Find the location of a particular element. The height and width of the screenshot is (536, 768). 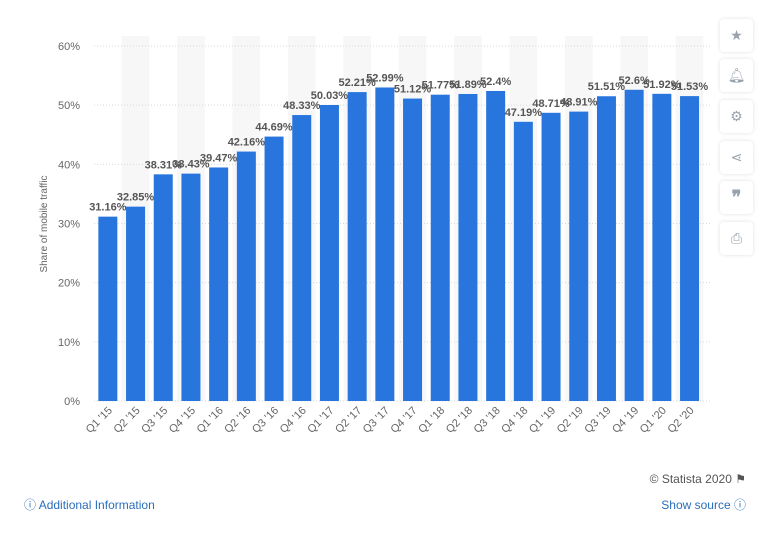

copyright-text: © Statista 2020 is located at coordinates (690, 479).